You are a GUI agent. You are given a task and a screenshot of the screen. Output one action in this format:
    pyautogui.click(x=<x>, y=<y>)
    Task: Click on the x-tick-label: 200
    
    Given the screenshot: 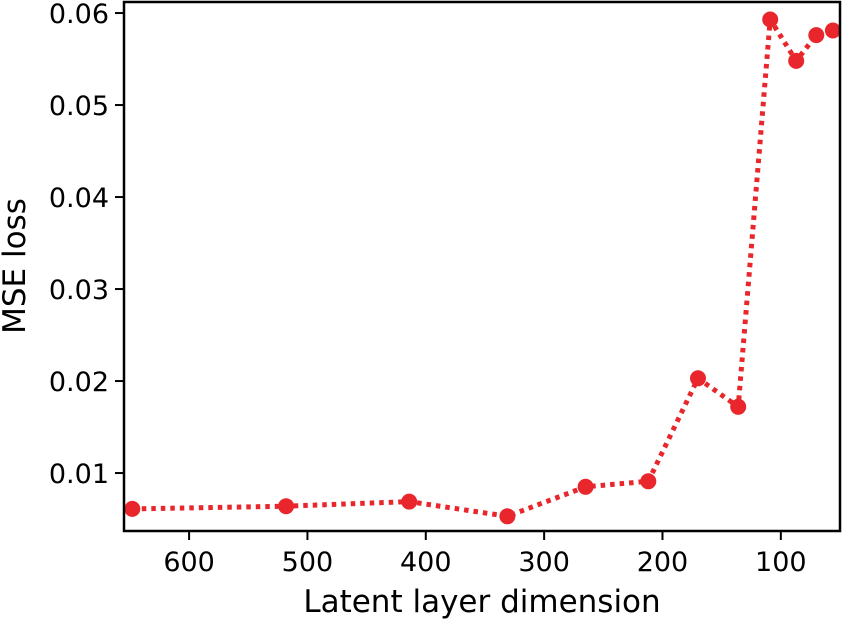 What is the action you would take?
    pyautogui.click(x=663, y=562)
    